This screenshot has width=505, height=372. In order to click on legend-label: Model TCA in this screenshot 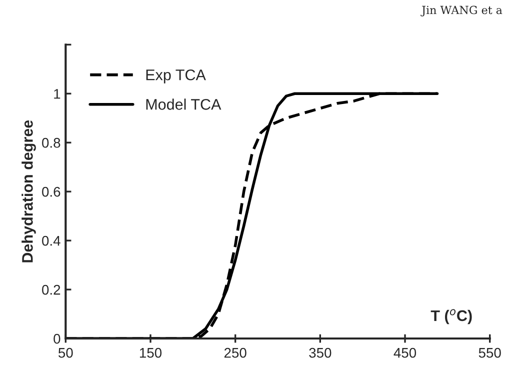, I will do `click(184, 104)`.